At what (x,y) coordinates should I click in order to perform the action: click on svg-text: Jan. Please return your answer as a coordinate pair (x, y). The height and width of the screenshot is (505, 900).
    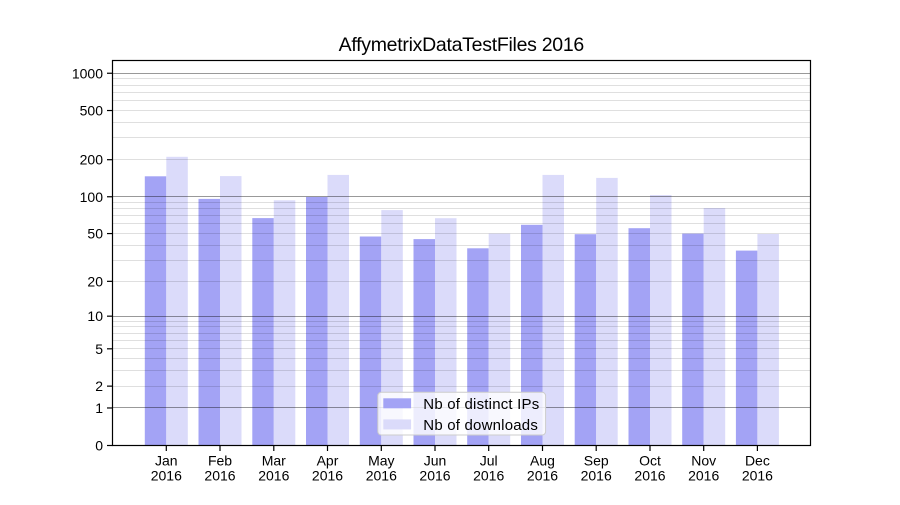
    Looking at the image, I should click on (166, 461).